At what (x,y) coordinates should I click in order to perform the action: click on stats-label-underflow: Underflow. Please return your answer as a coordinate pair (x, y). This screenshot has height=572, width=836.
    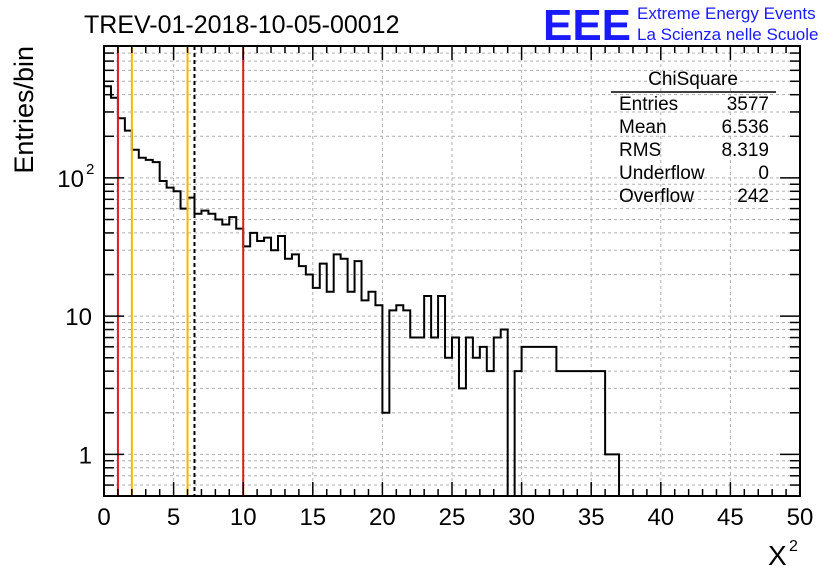
    Looking at the image, I should click on (662, 173).